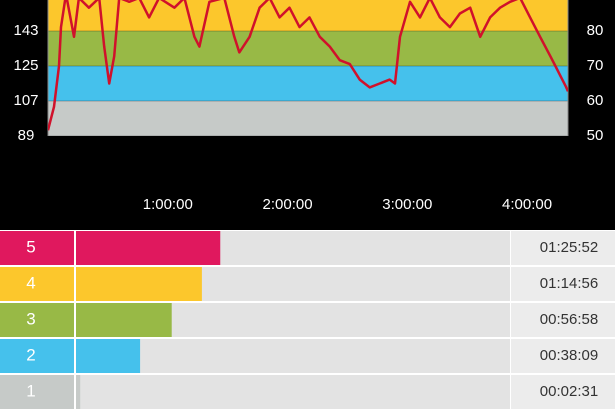 This screenshot has width=615, height=410. Describe the element at coordinates (595, 100) in the screenshot. I see `y2-tick-label: 60` at that location.